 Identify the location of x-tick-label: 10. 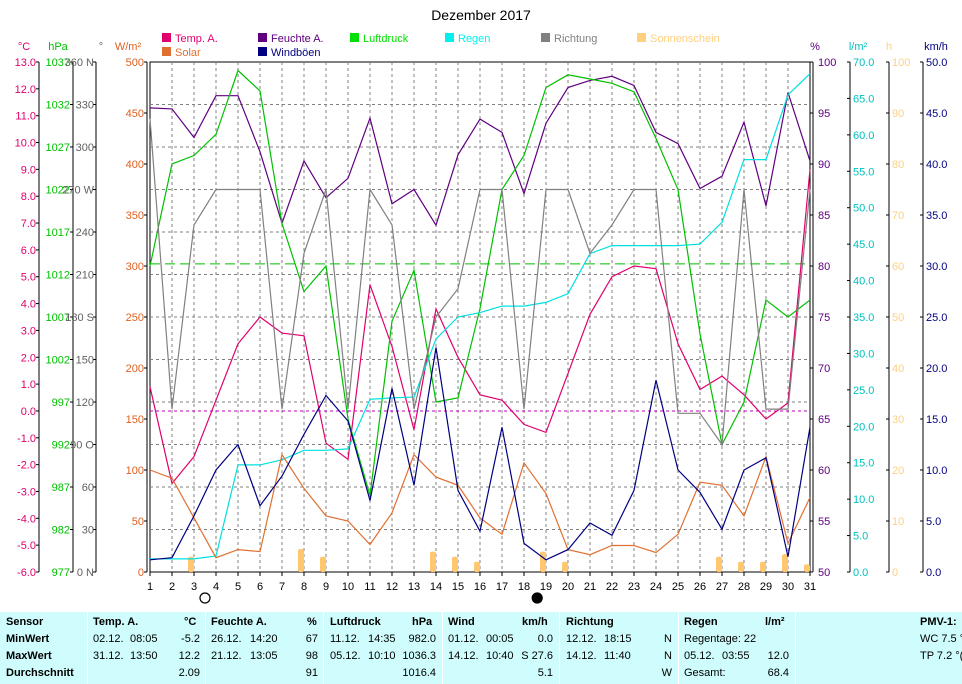
(348, 587).